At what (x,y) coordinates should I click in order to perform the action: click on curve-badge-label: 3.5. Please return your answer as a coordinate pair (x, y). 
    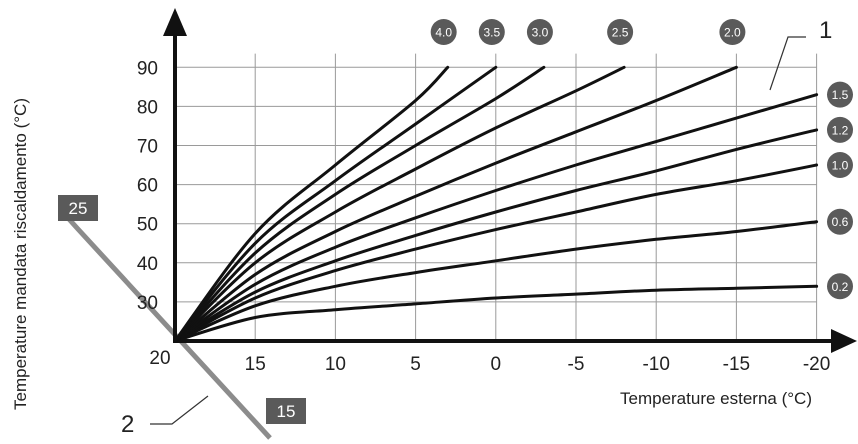
    Looking at the image, I should click on (491, 33).